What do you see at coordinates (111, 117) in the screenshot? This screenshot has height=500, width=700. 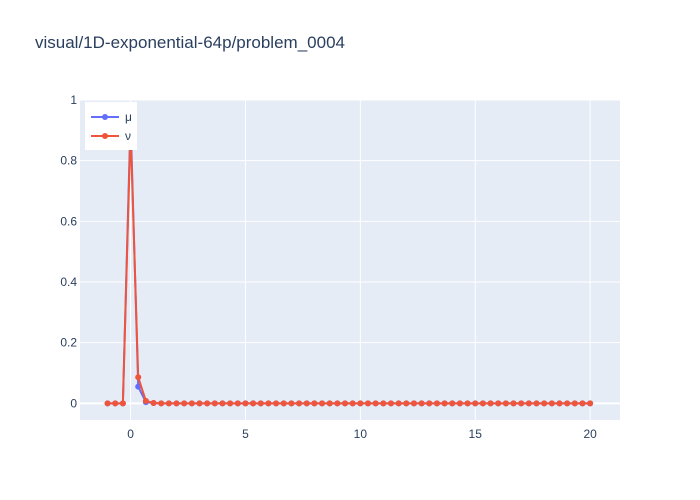 I see `legend-item-mu: μ` at bounding box center [111, 117].